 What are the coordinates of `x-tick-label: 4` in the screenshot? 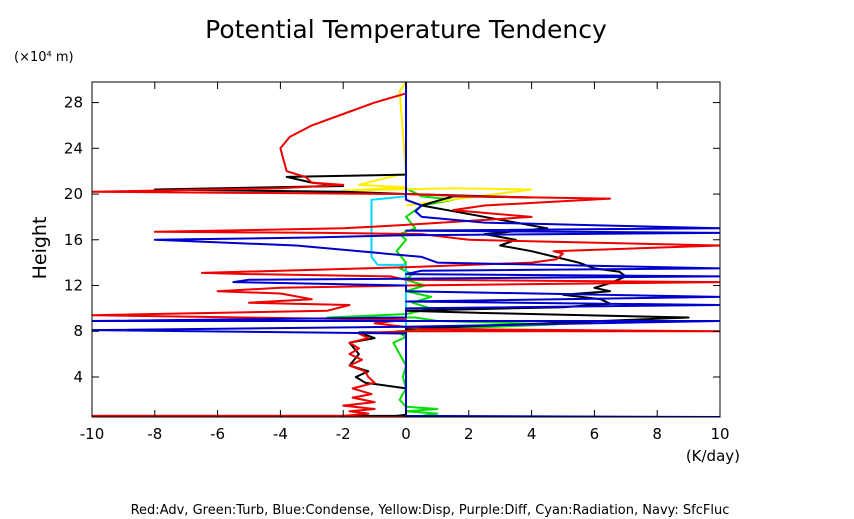 It's located at (532, 434).